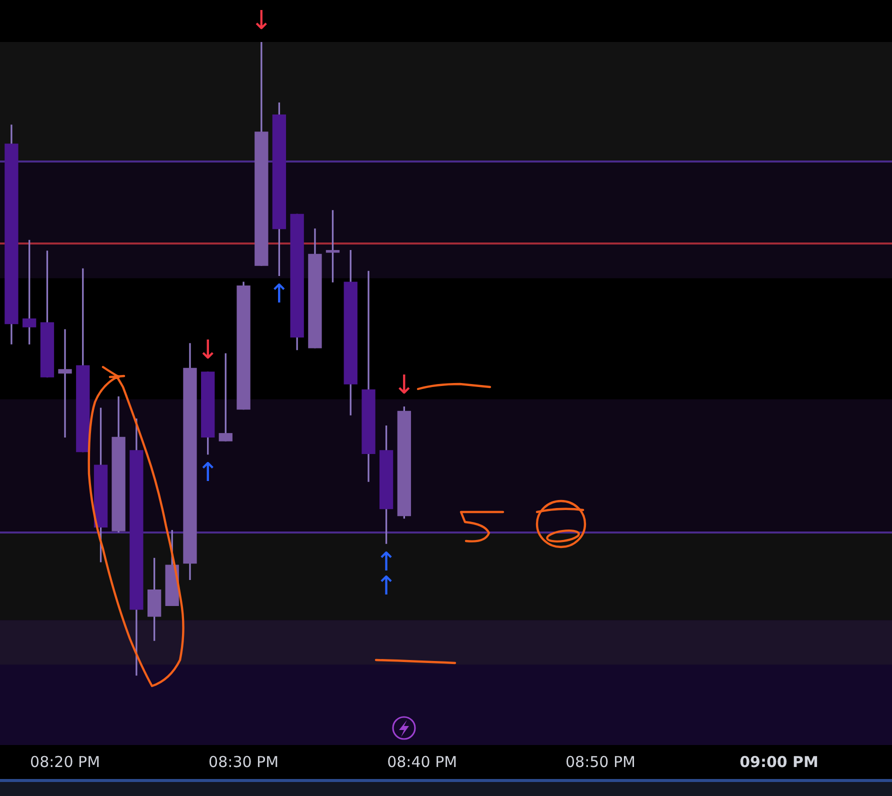 This screenshot has width=892, height=796. Describe the element at coordinates (600, 761) in the screenshot. I see `x-tick-label: 08:50 PM` at that location.